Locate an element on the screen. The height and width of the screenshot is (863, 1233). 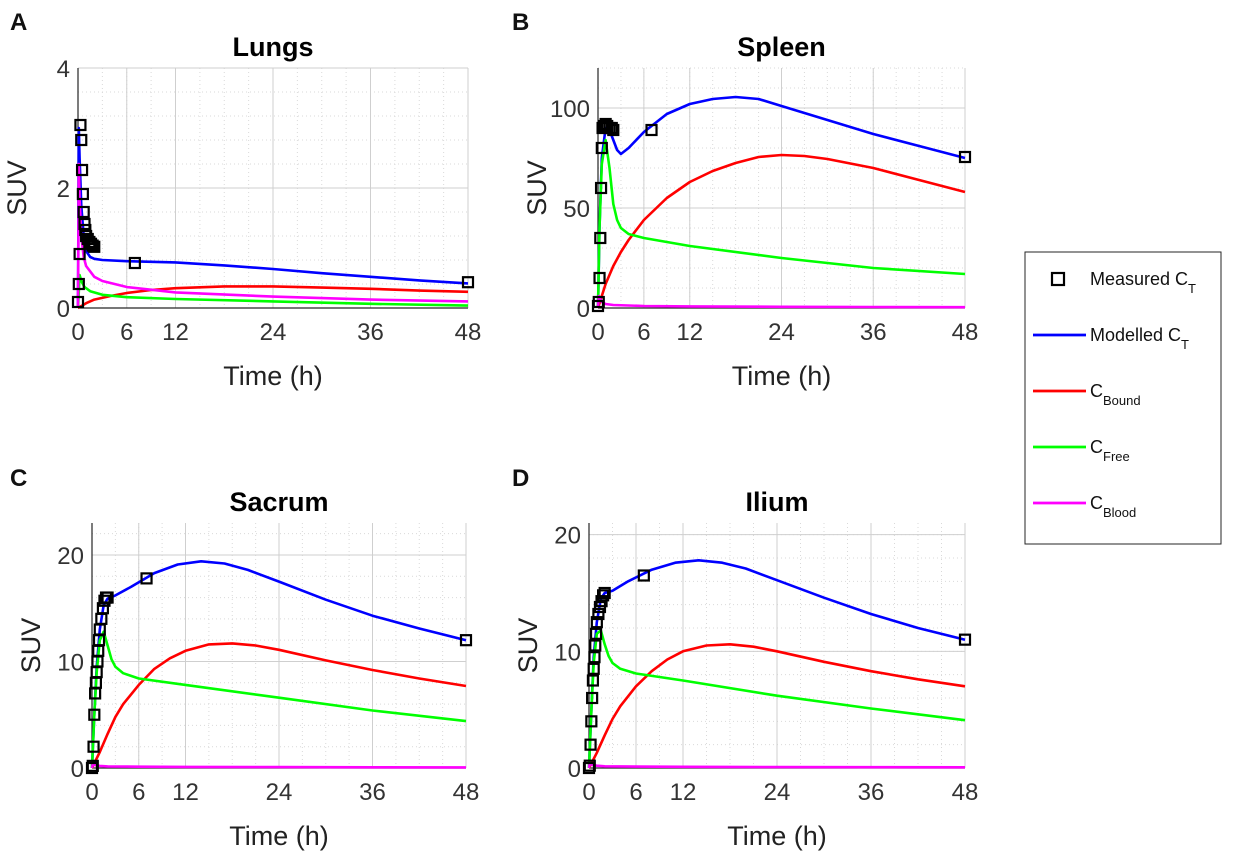
y-tick-label: 2 is located at coordinates (63, 189).